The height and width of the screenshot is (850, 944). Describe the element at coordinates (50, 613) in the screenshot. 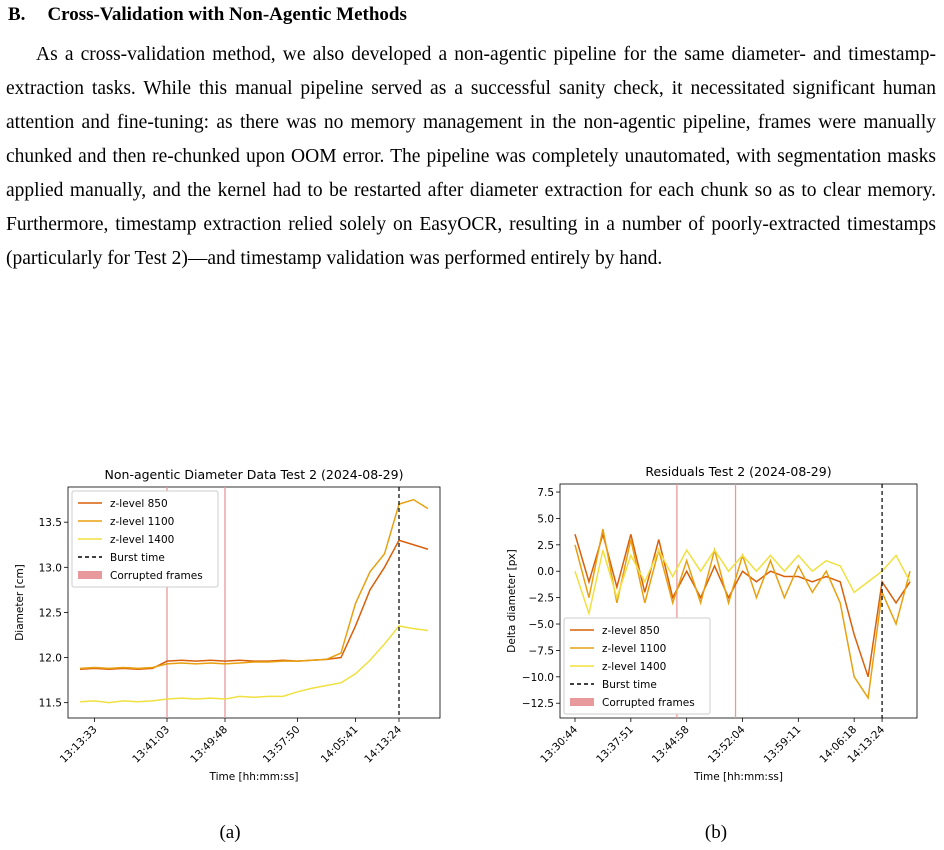

I see `y-tick-label: 12.5` at that location.